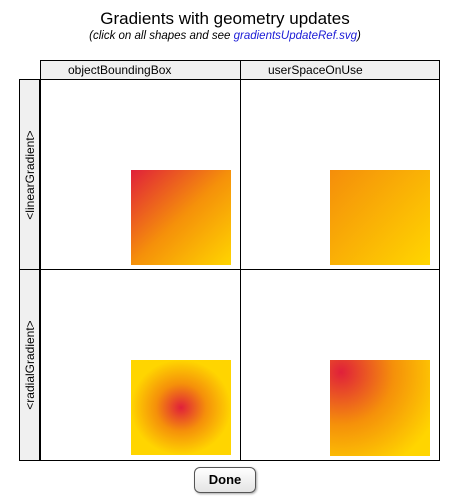 Image resolution: width=450 pixels, height=500 pixels. I want to click on column-header-user-space-on-use: userSpaceOnUse, so click(340, 70).